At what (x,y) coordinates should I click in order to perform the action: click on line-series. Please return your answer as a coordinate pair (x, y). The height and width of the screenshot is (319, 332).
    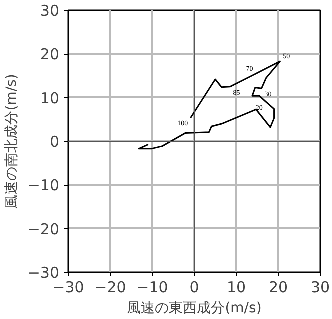
    Looking at the image, I should click on (209, 105).